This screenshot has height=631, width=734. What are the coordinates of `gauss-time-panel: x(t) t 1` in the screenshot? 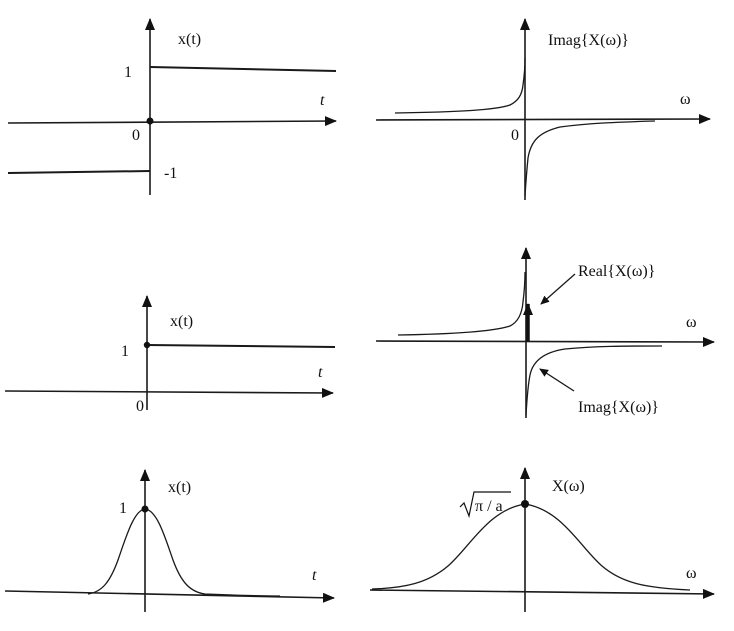 It's located at (169, 541).